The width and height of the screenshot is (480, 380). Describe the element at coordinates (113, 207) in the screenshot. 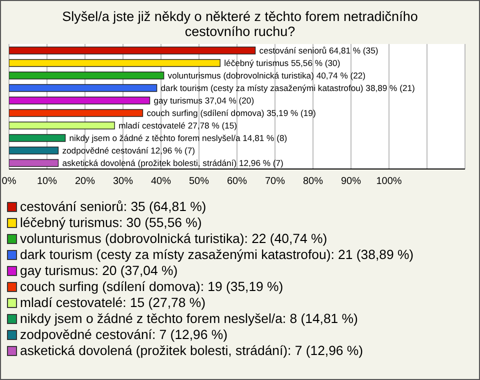

I see `text: cestování seniorů: 35 (64,81 %)` at that location.